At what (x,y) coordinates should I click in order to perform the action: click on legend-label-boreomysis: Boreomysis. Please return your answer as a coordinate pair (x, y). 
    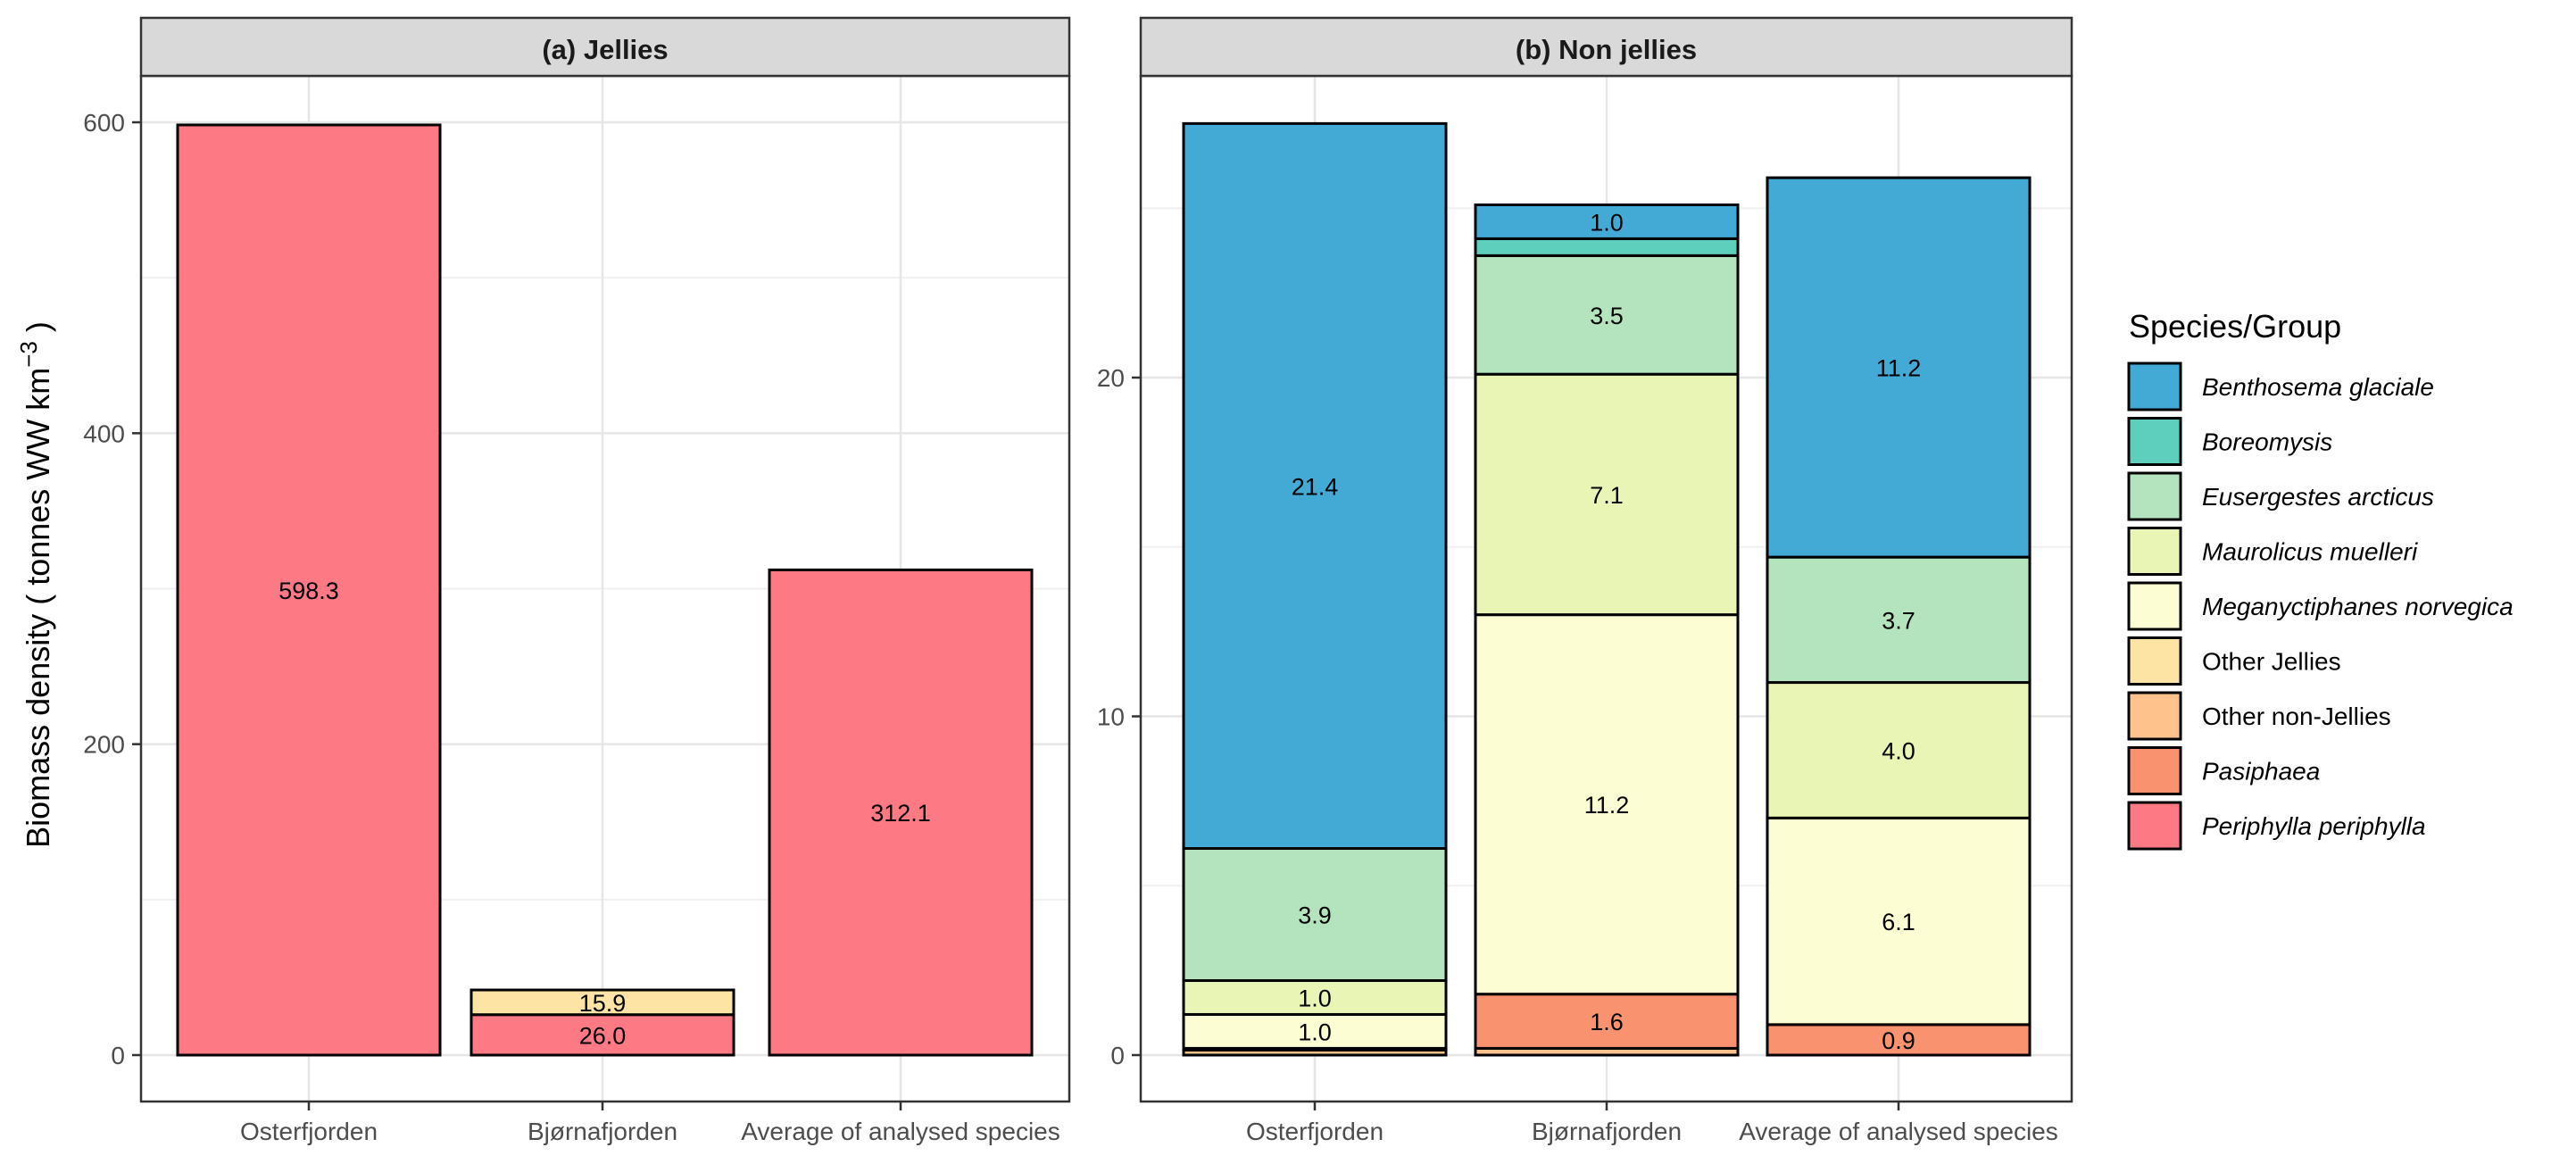
    Looking at the image, I should click on (2267, 442).